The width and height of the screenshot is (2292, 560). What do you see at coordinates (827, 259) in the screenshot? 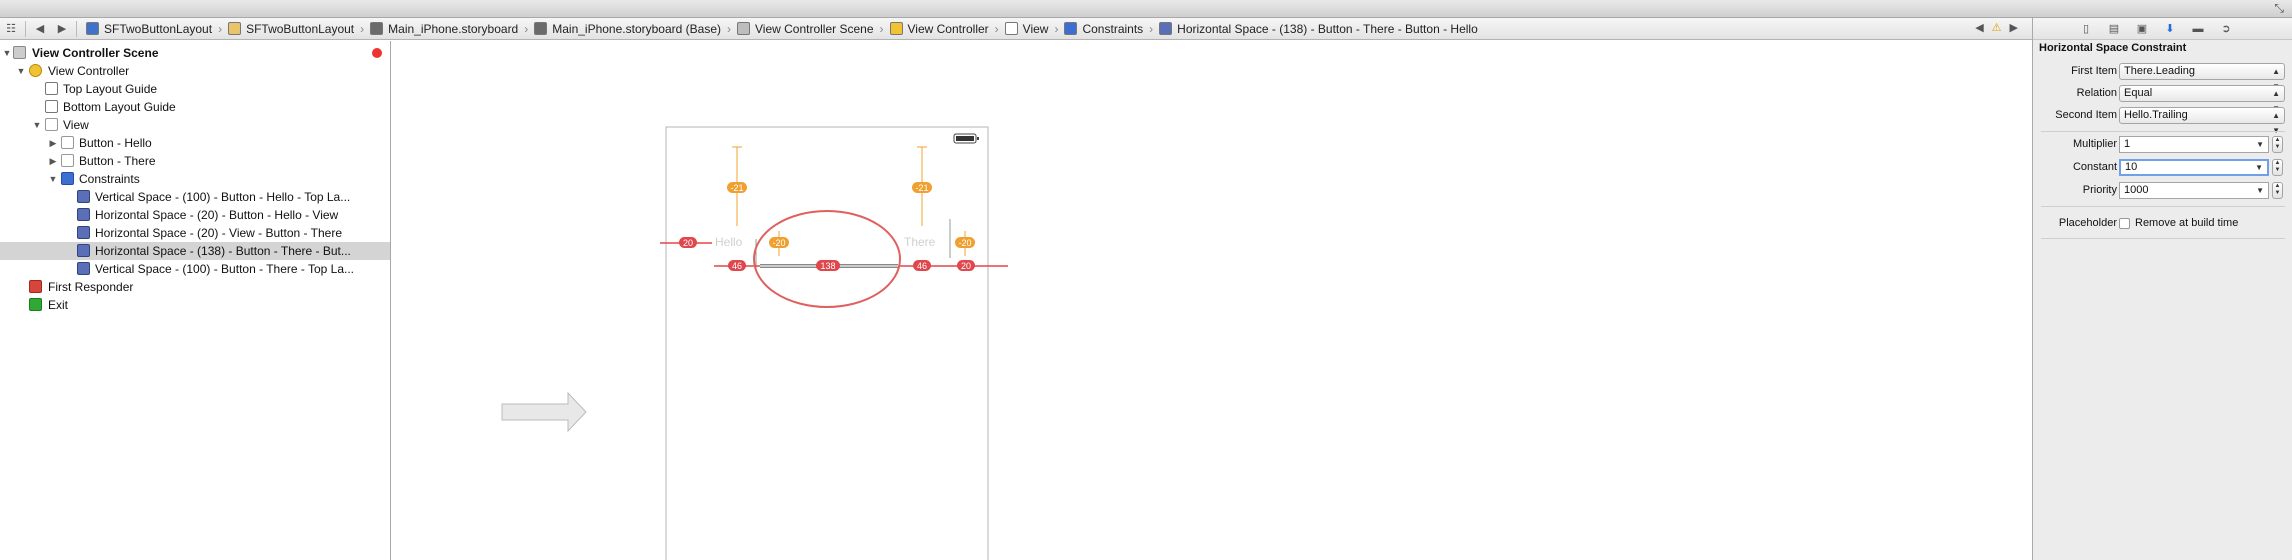
I see `highlight-circle` at bounding box center [827, 259].